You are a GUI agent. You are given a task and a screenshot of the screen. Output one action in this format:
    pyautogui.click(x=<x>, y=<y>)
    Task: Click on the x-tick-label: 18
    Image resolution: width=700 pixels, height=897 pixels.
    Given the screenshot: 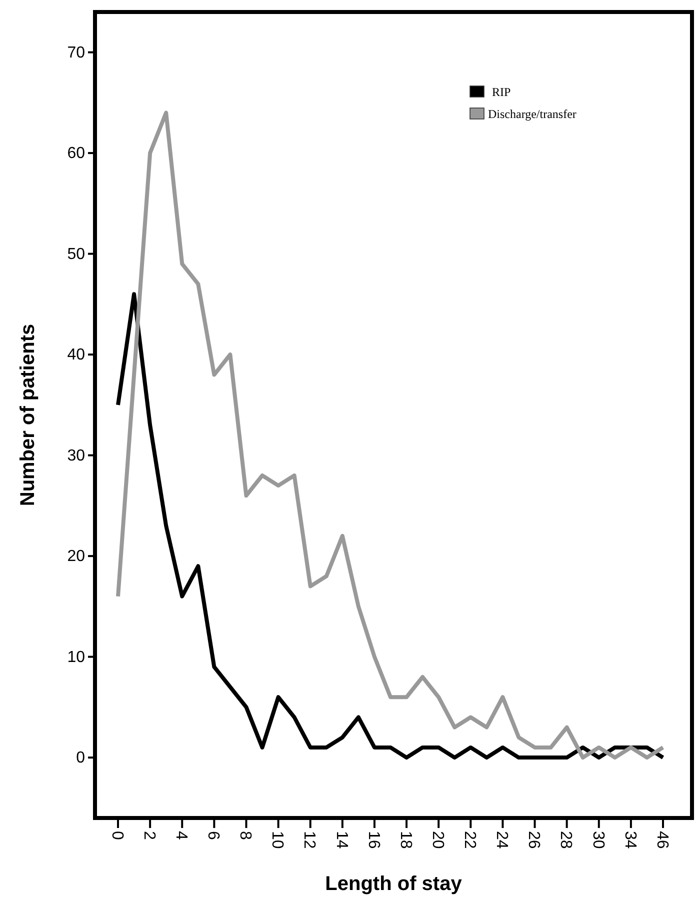 What is the action you would take?
    pyautogui.click(x=405, y=840)
    